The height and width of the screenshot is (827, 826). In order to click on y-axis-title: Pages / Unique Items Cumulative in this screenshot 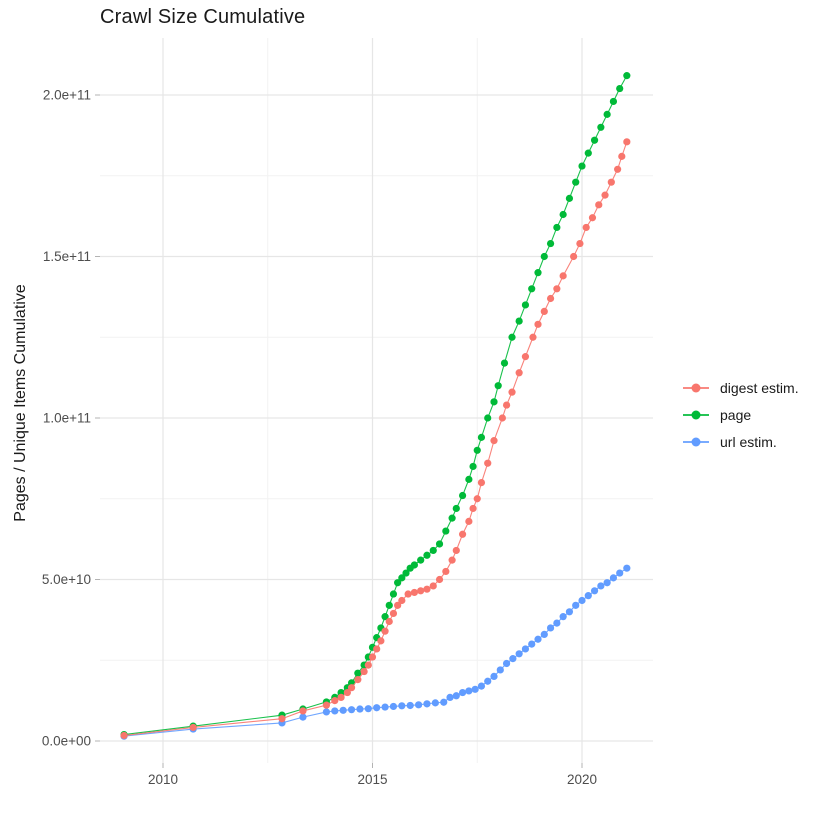, I will do `click(20, 403)`.